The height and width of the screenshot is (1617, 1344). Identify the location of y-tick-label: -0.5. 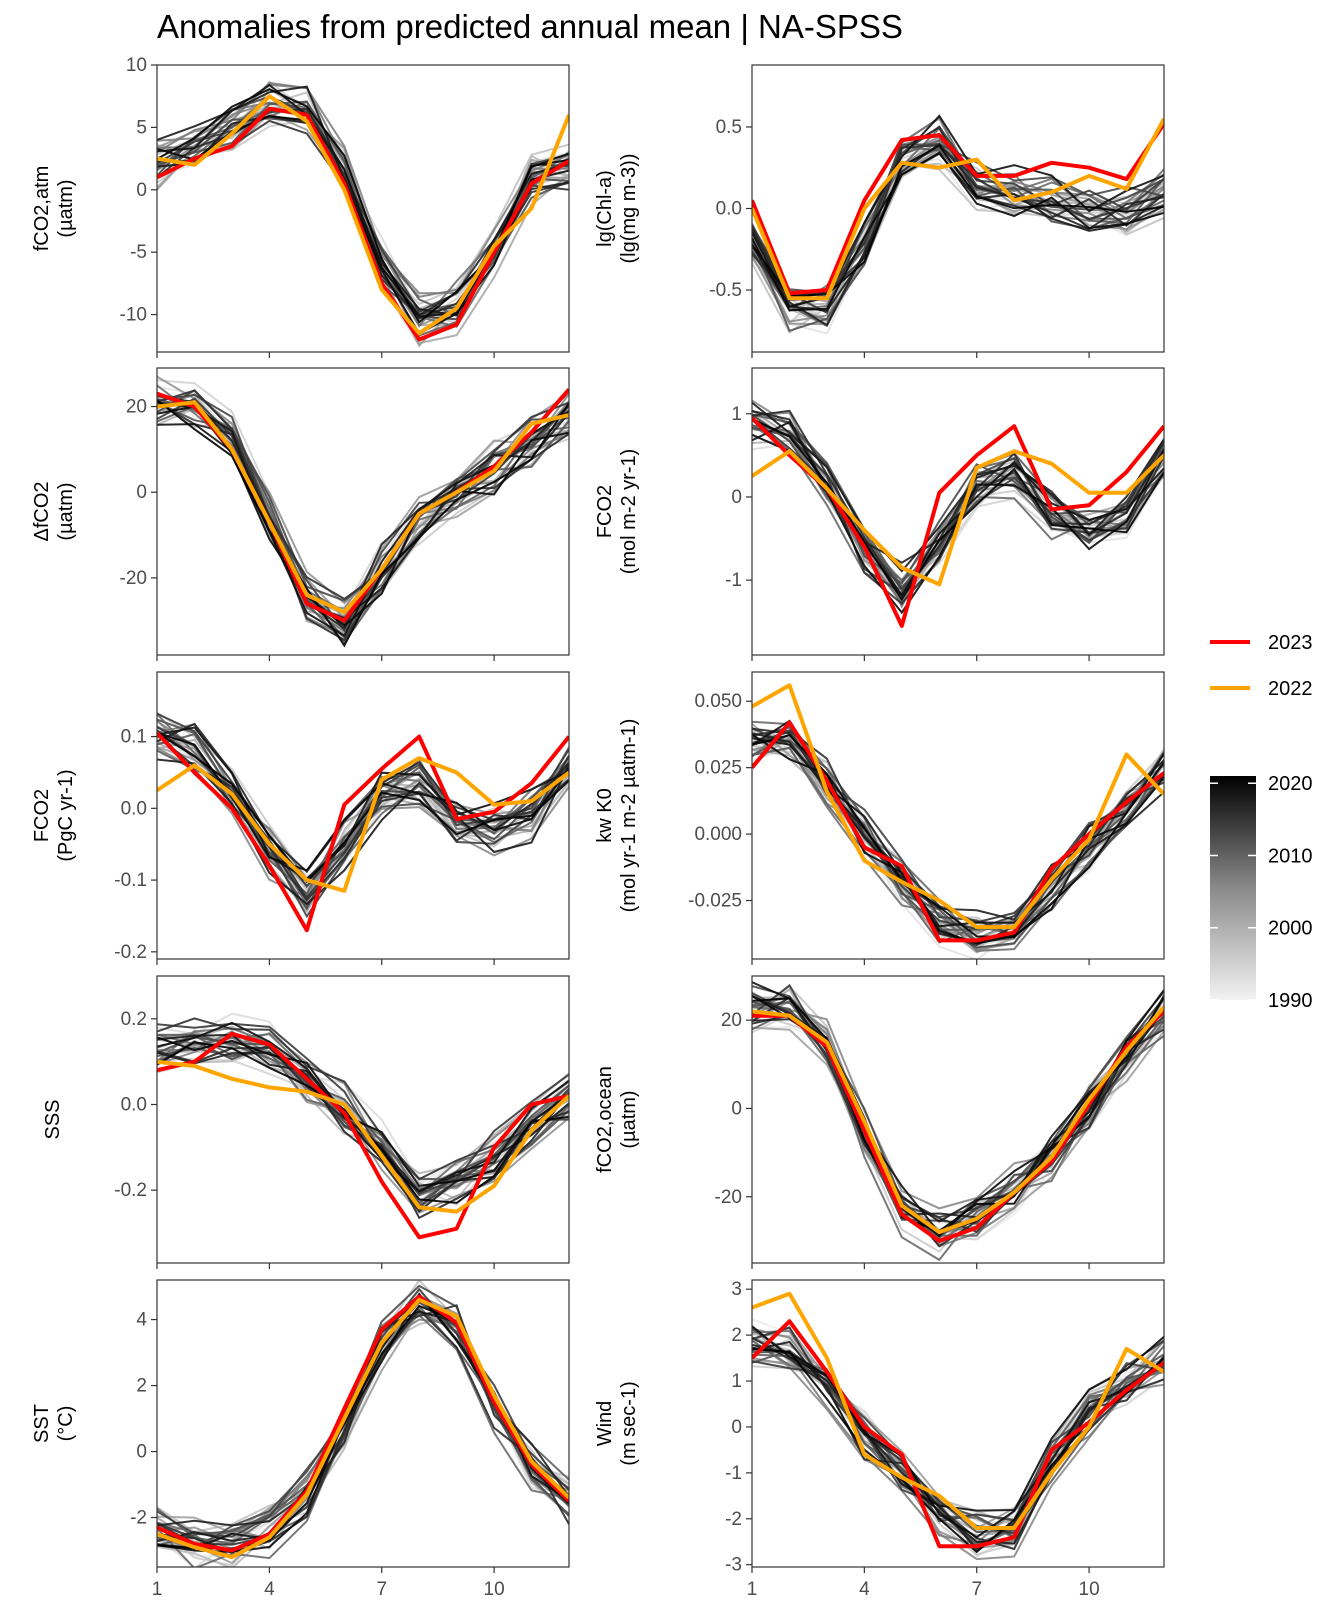
(725, 290).